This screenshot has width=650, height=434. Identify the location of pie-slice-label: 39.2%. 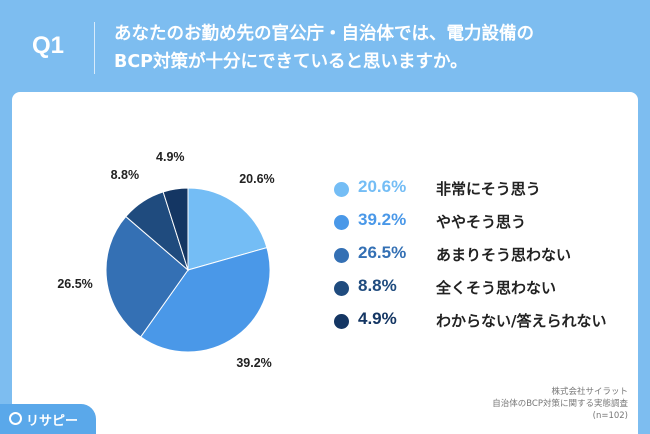
(254, 363).